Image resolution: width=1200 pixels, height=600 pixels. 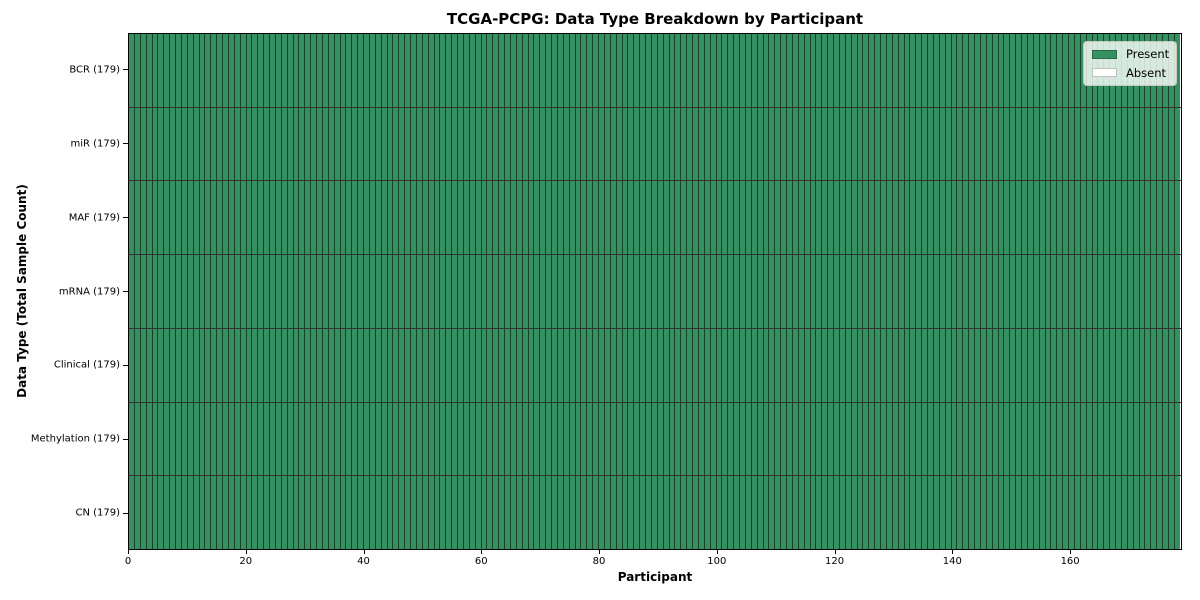 I want to click on y-tick-label: BCR (179), so click(x=94, y=70).